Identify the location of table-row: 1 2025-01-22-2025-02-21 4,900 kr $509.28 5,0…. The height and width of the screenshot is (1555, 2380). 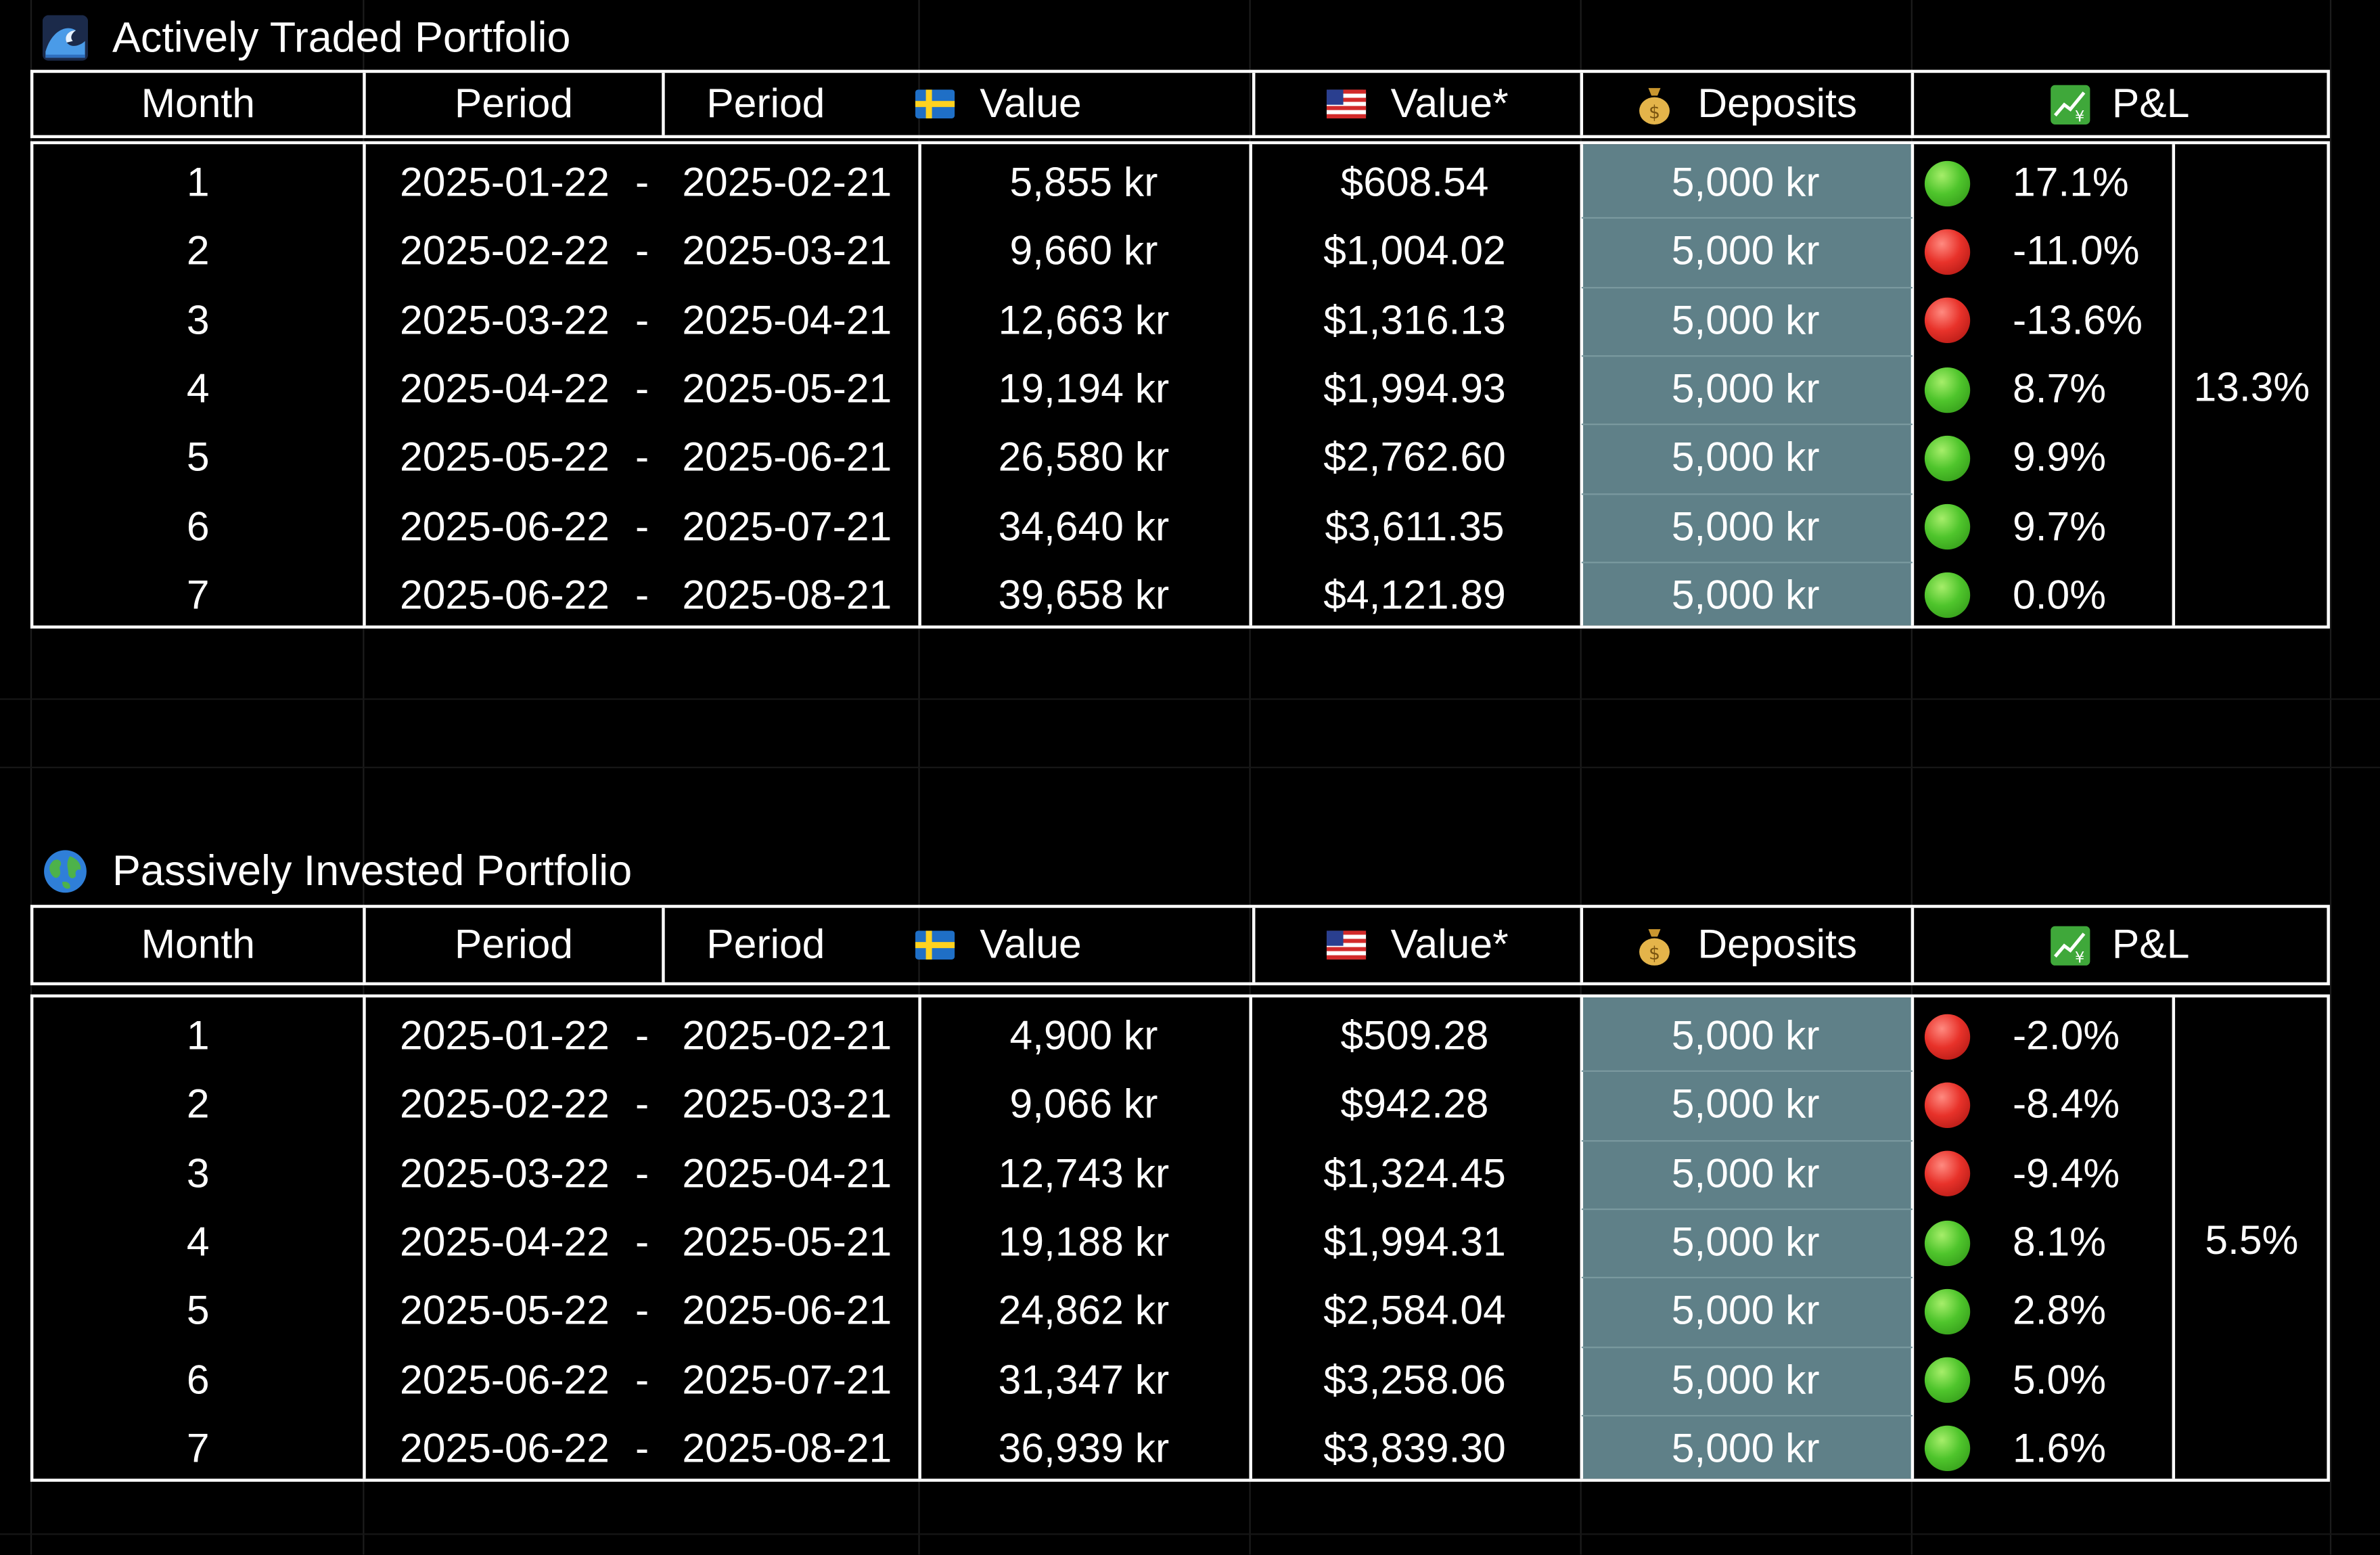
(1180, 1036).